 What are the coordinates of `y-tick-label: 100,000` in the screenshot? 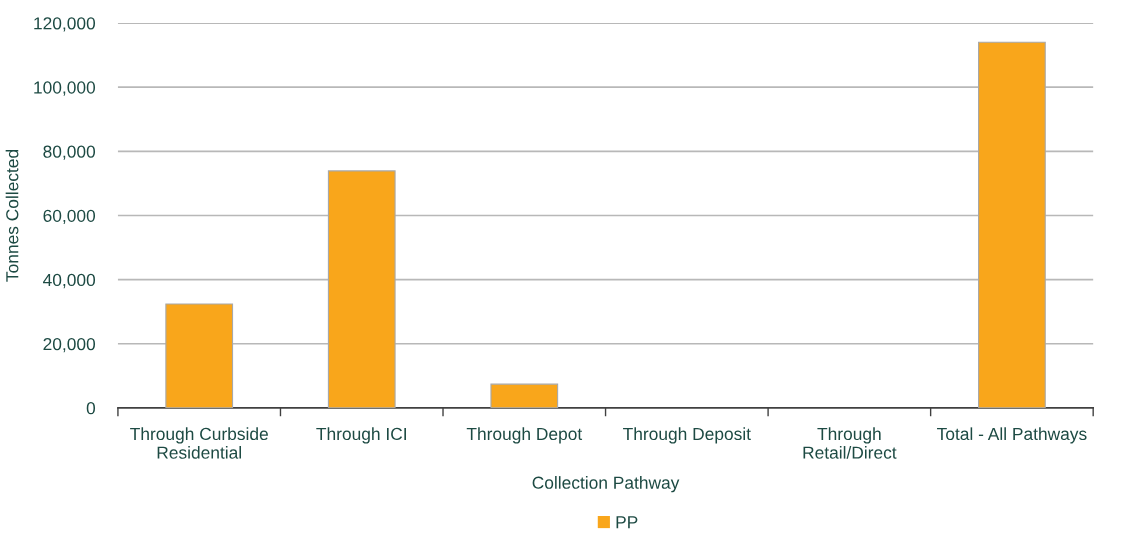 It's located at (65, 88).